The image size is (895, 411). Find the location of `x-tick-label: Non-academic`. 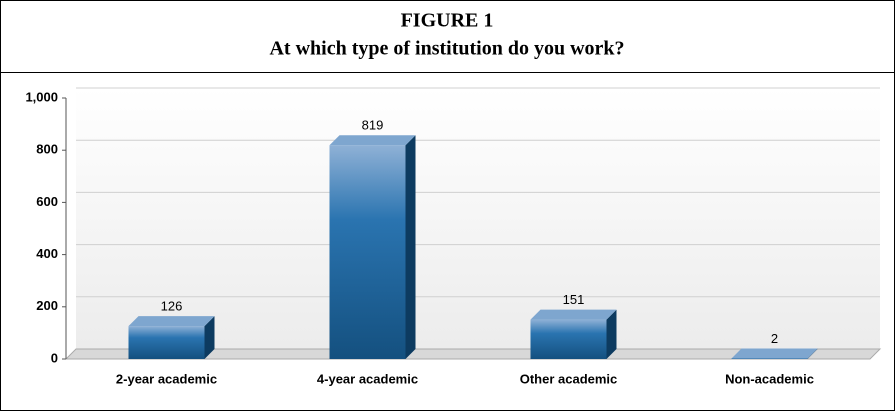

x-tick-label: Non-academic is located at coordinates (769, 378).